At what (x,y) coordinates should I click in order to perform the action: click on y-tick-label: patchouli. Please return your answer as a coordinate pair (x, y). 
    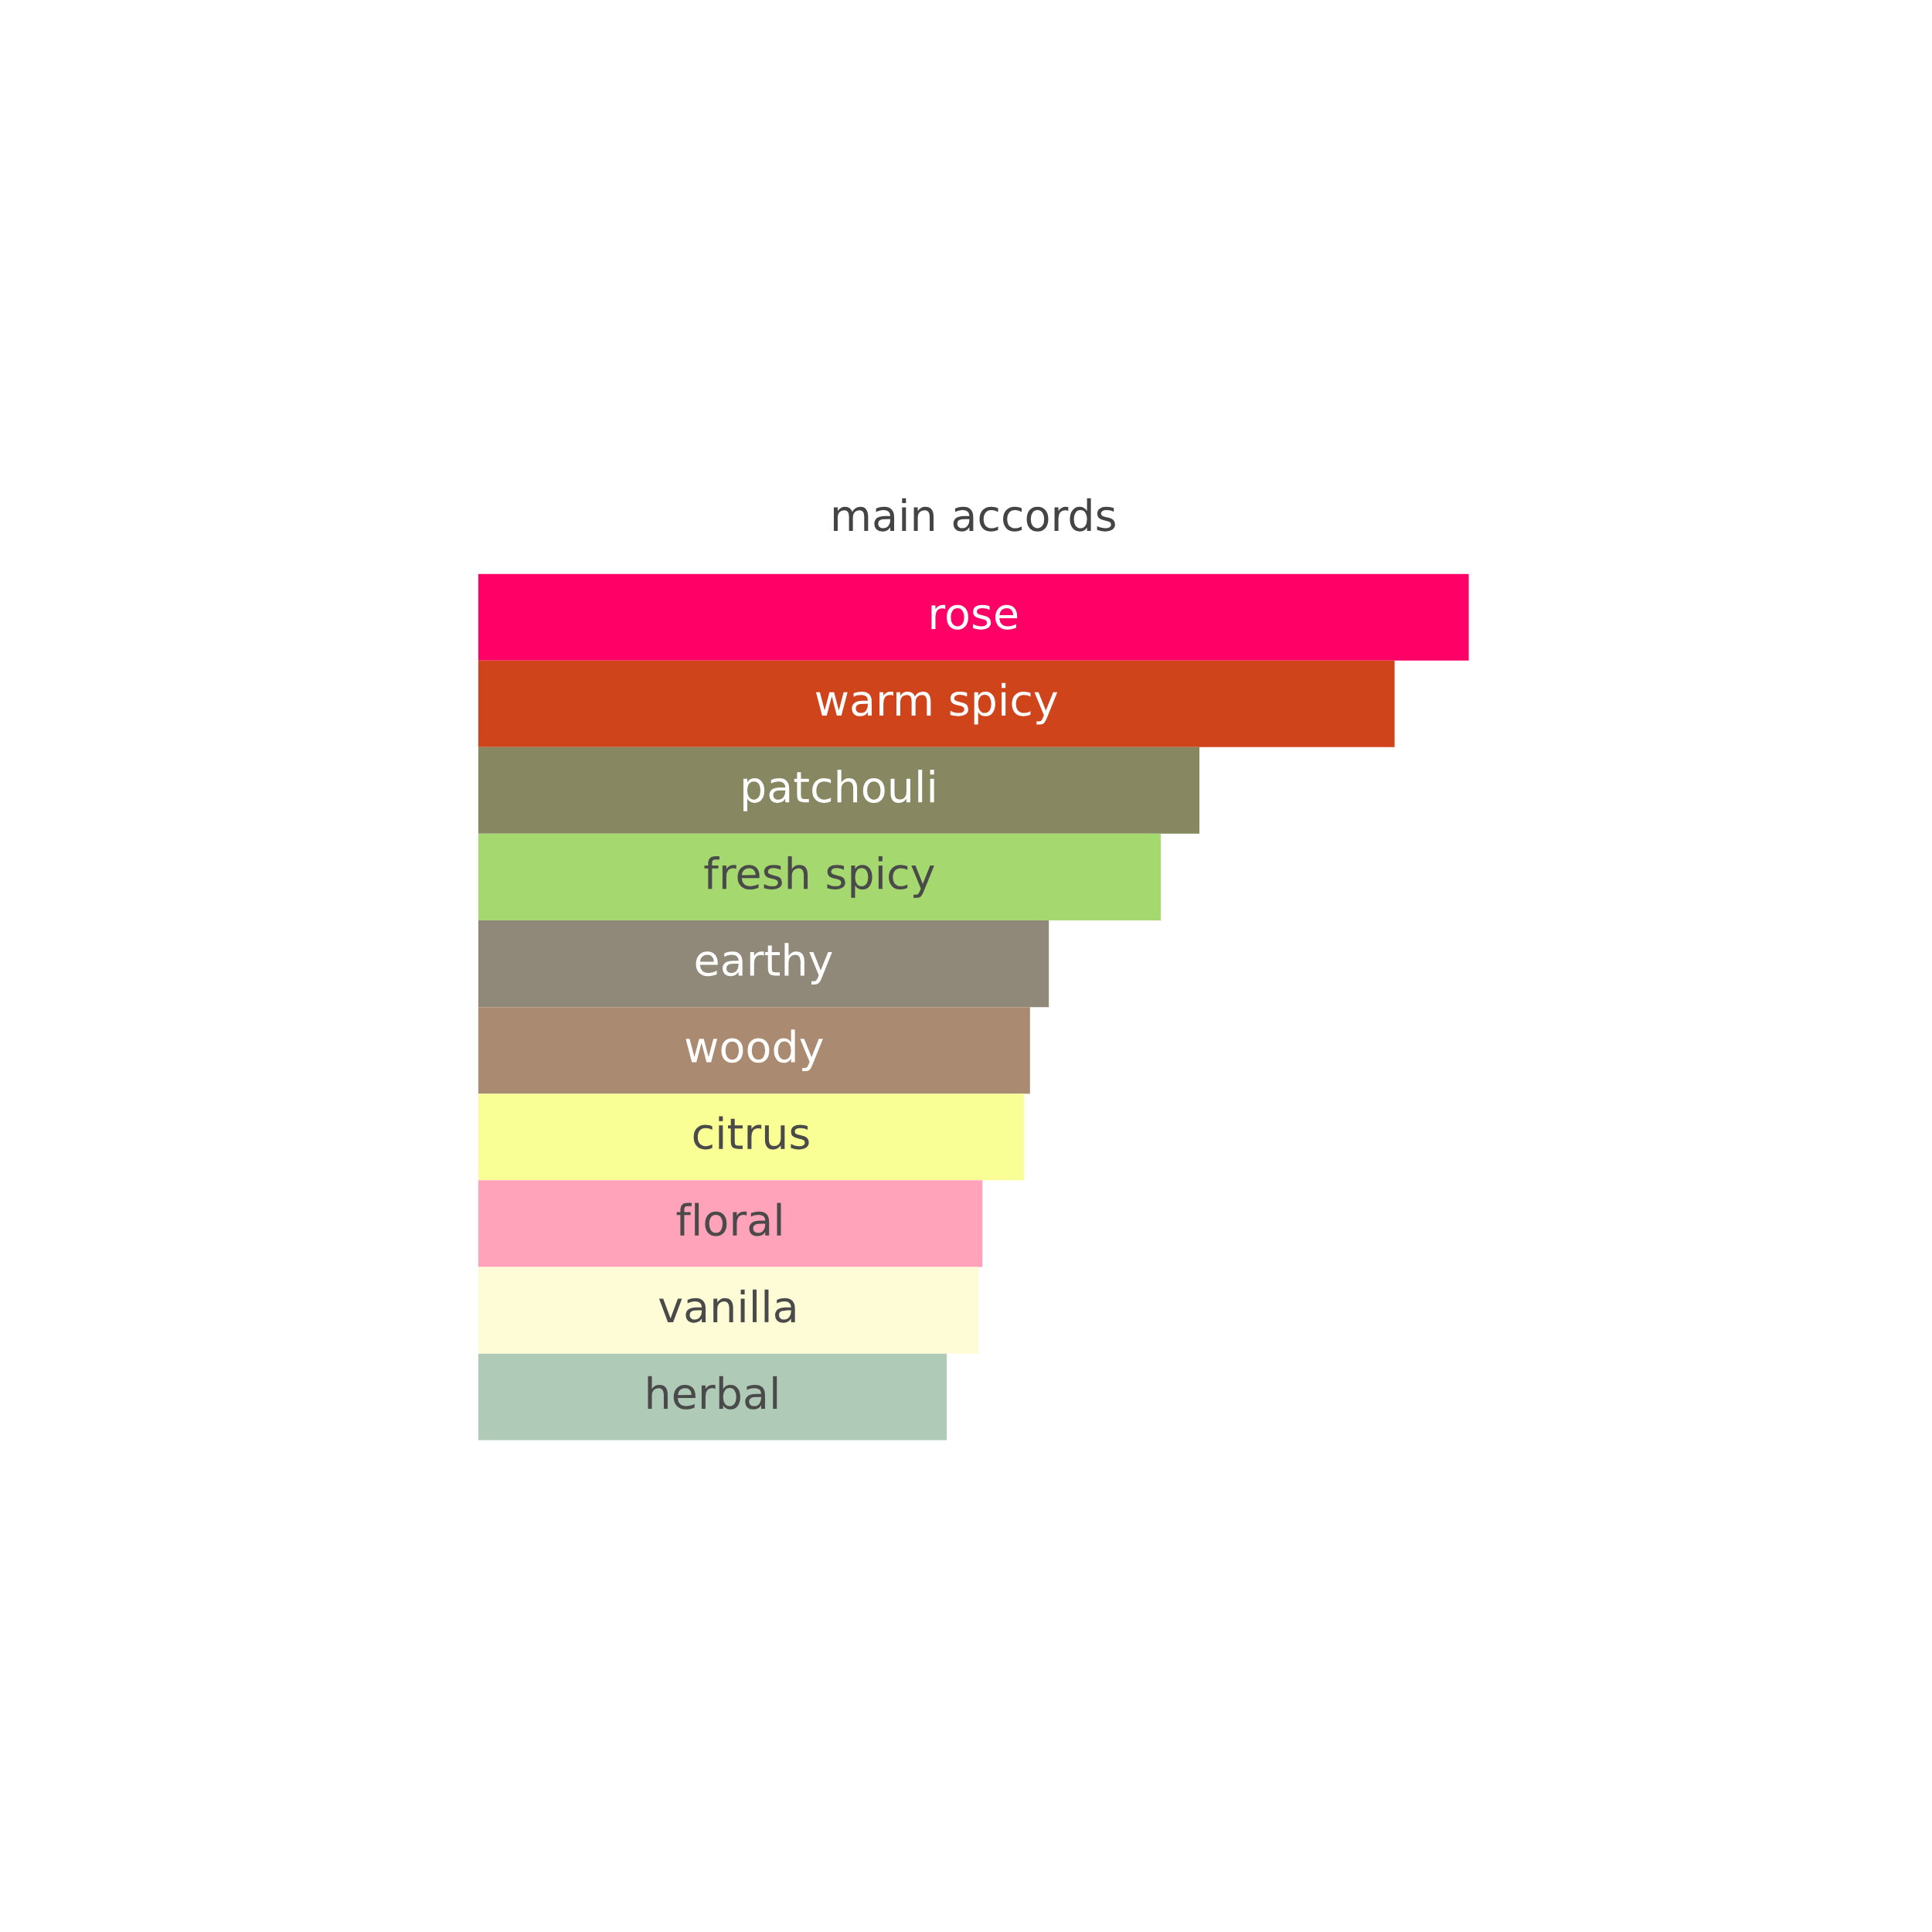
    Looking at the image, I should click on (838, 790).